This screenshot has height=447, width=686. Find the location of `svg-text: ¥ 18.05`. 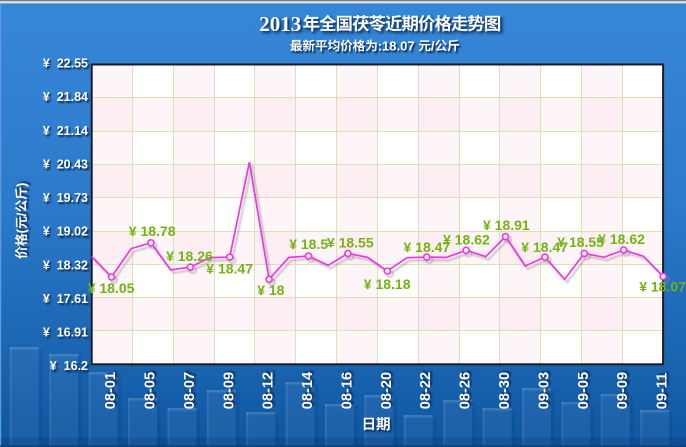

svg-text: ¥ 18.05 is located at coordinates (111, 288).